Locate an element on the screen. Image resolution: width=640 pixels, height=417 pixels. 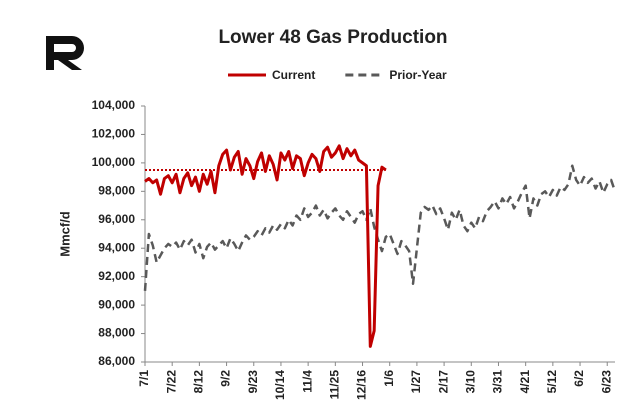
x-tick-label: 3/31 is located at coordinates (498, 382).